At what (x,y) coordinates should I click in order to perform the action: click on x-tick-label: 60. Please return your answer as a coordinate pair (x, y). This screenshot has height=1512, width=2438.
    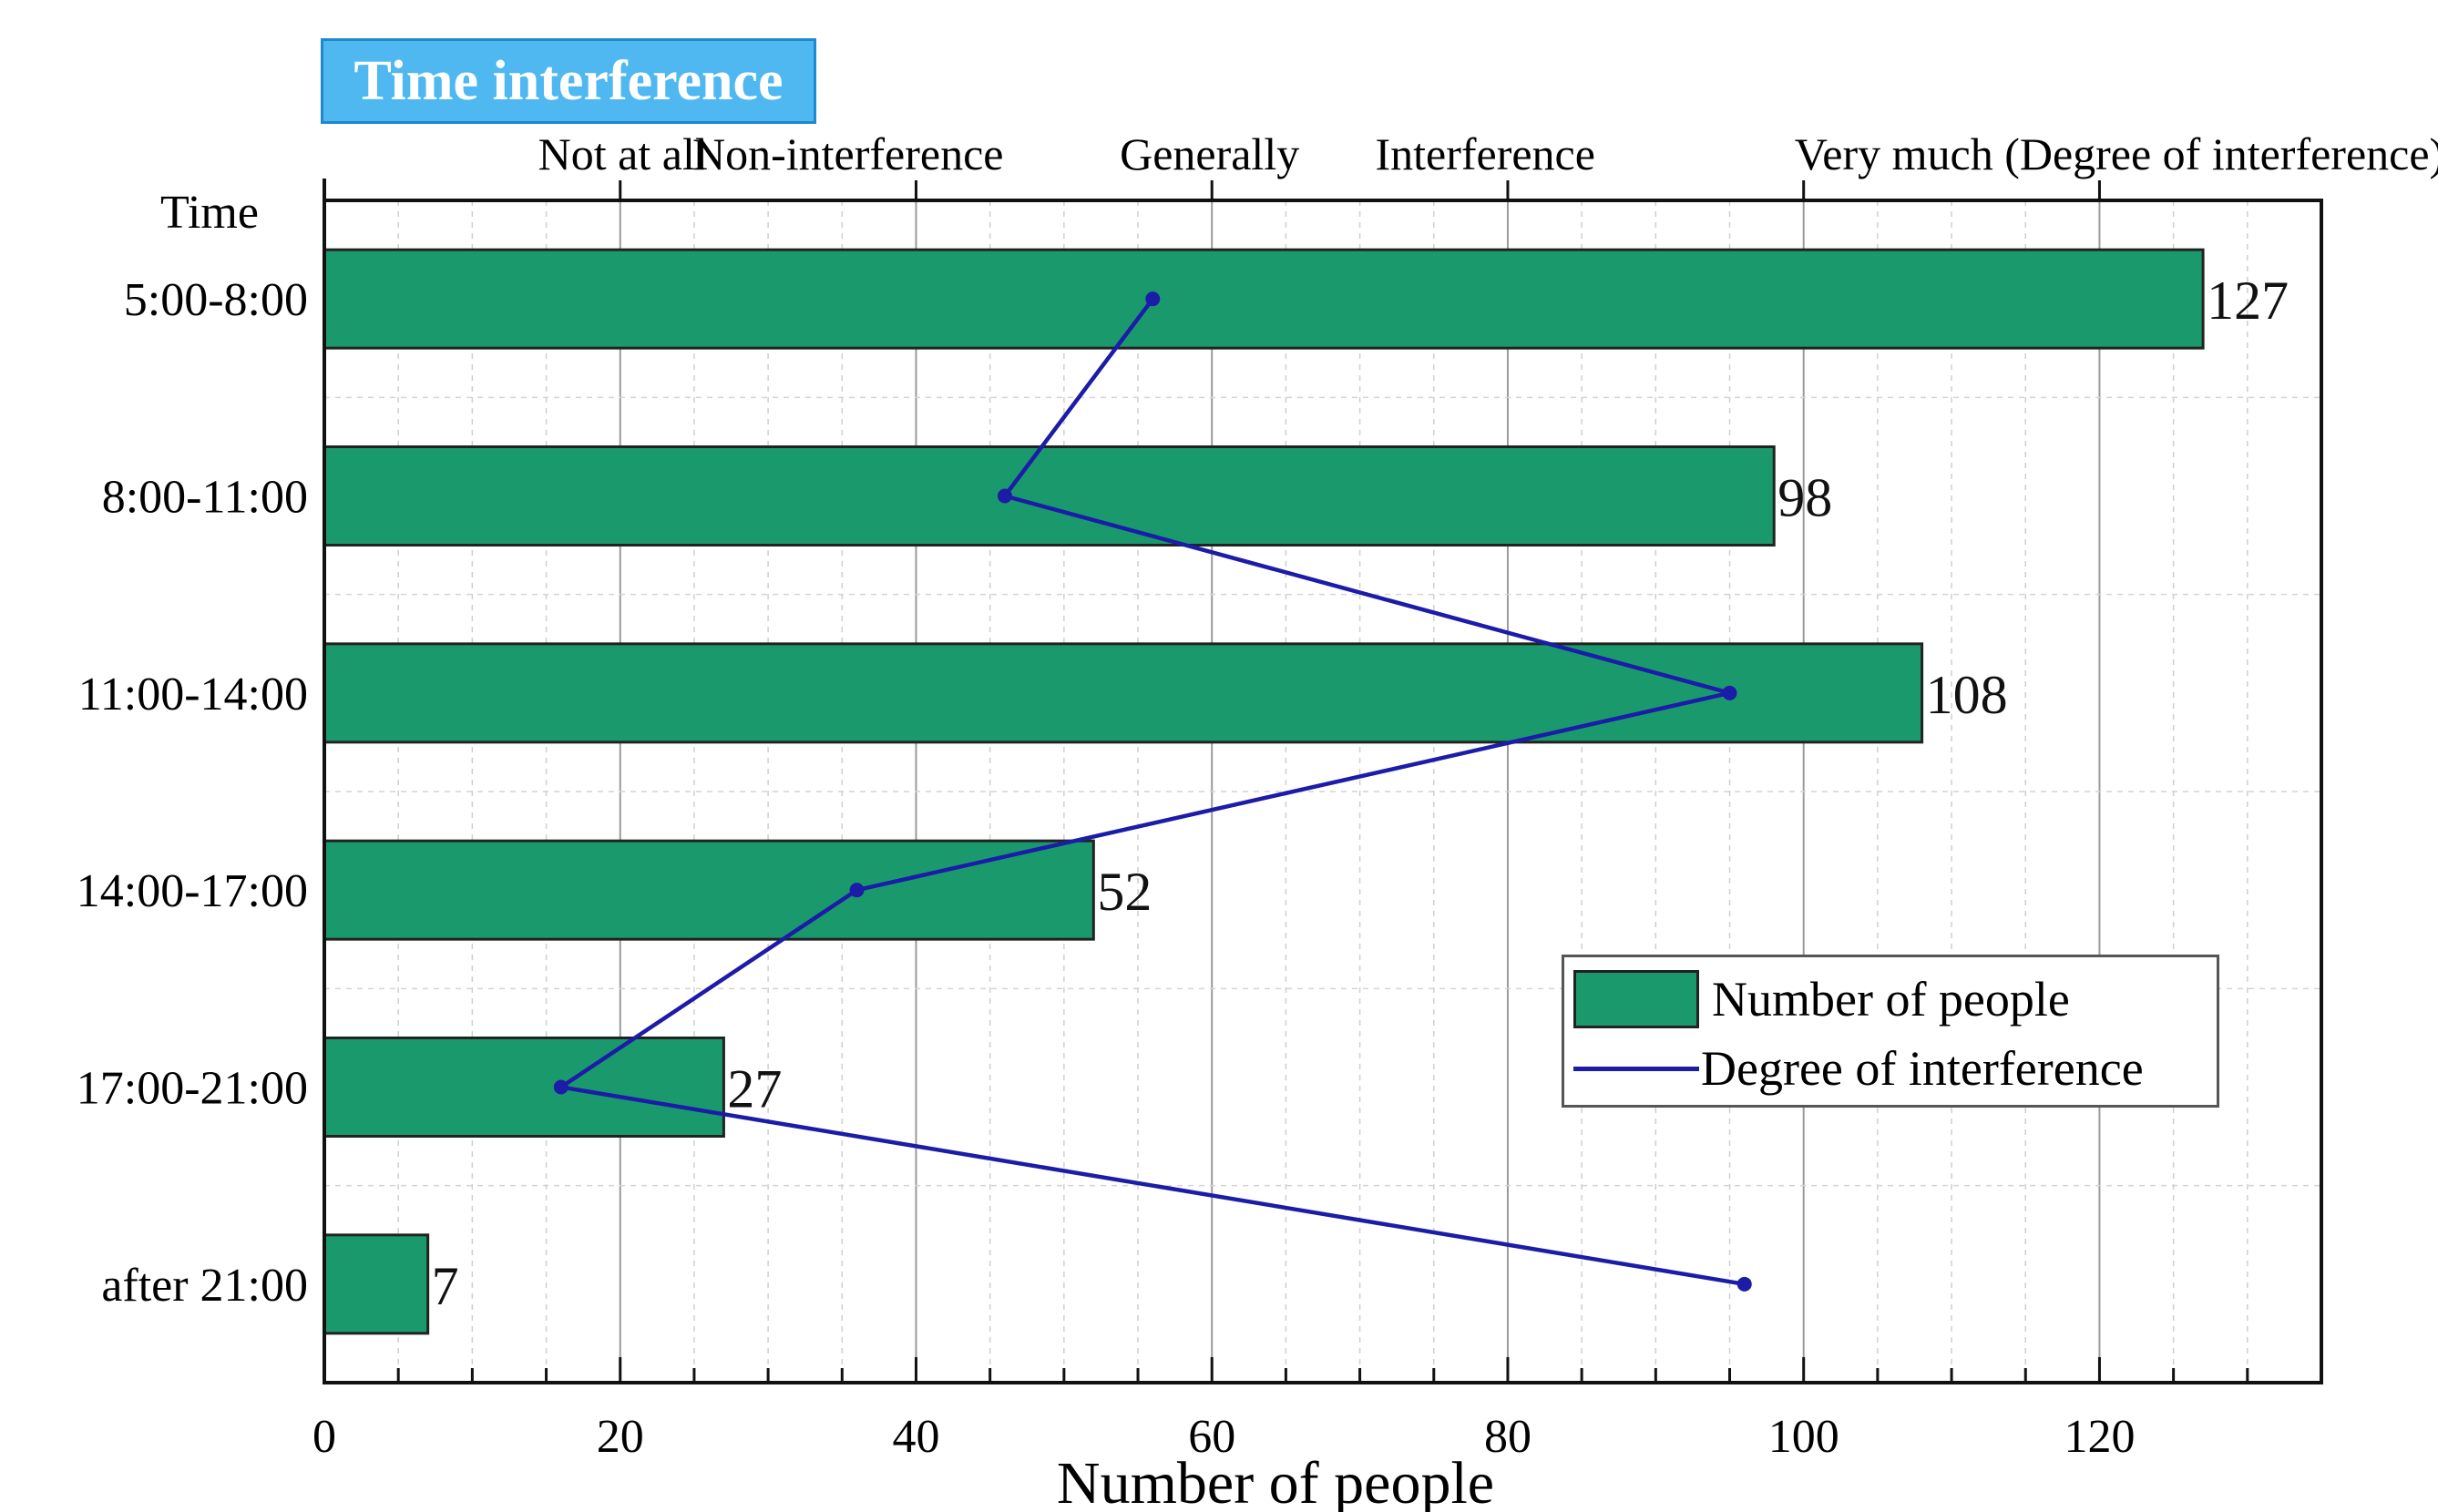
    Looking at the image, I should click on (1212, 1437).